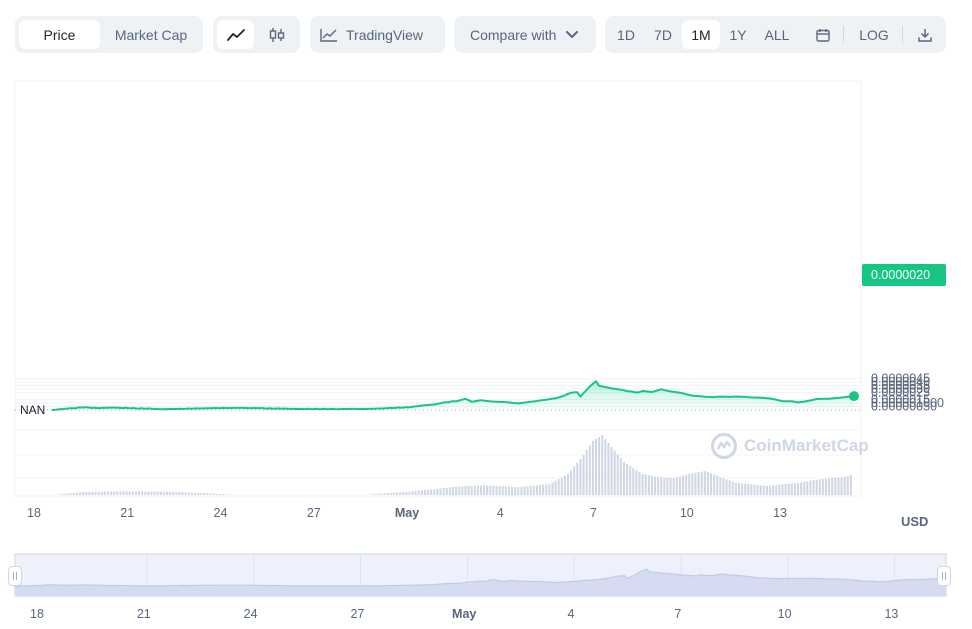 Image resolution: width=972 pixels, height=629 pixels. Describe the element at coordinates (277, 34) in the screenshot. I see `candlestick-button` at that location.